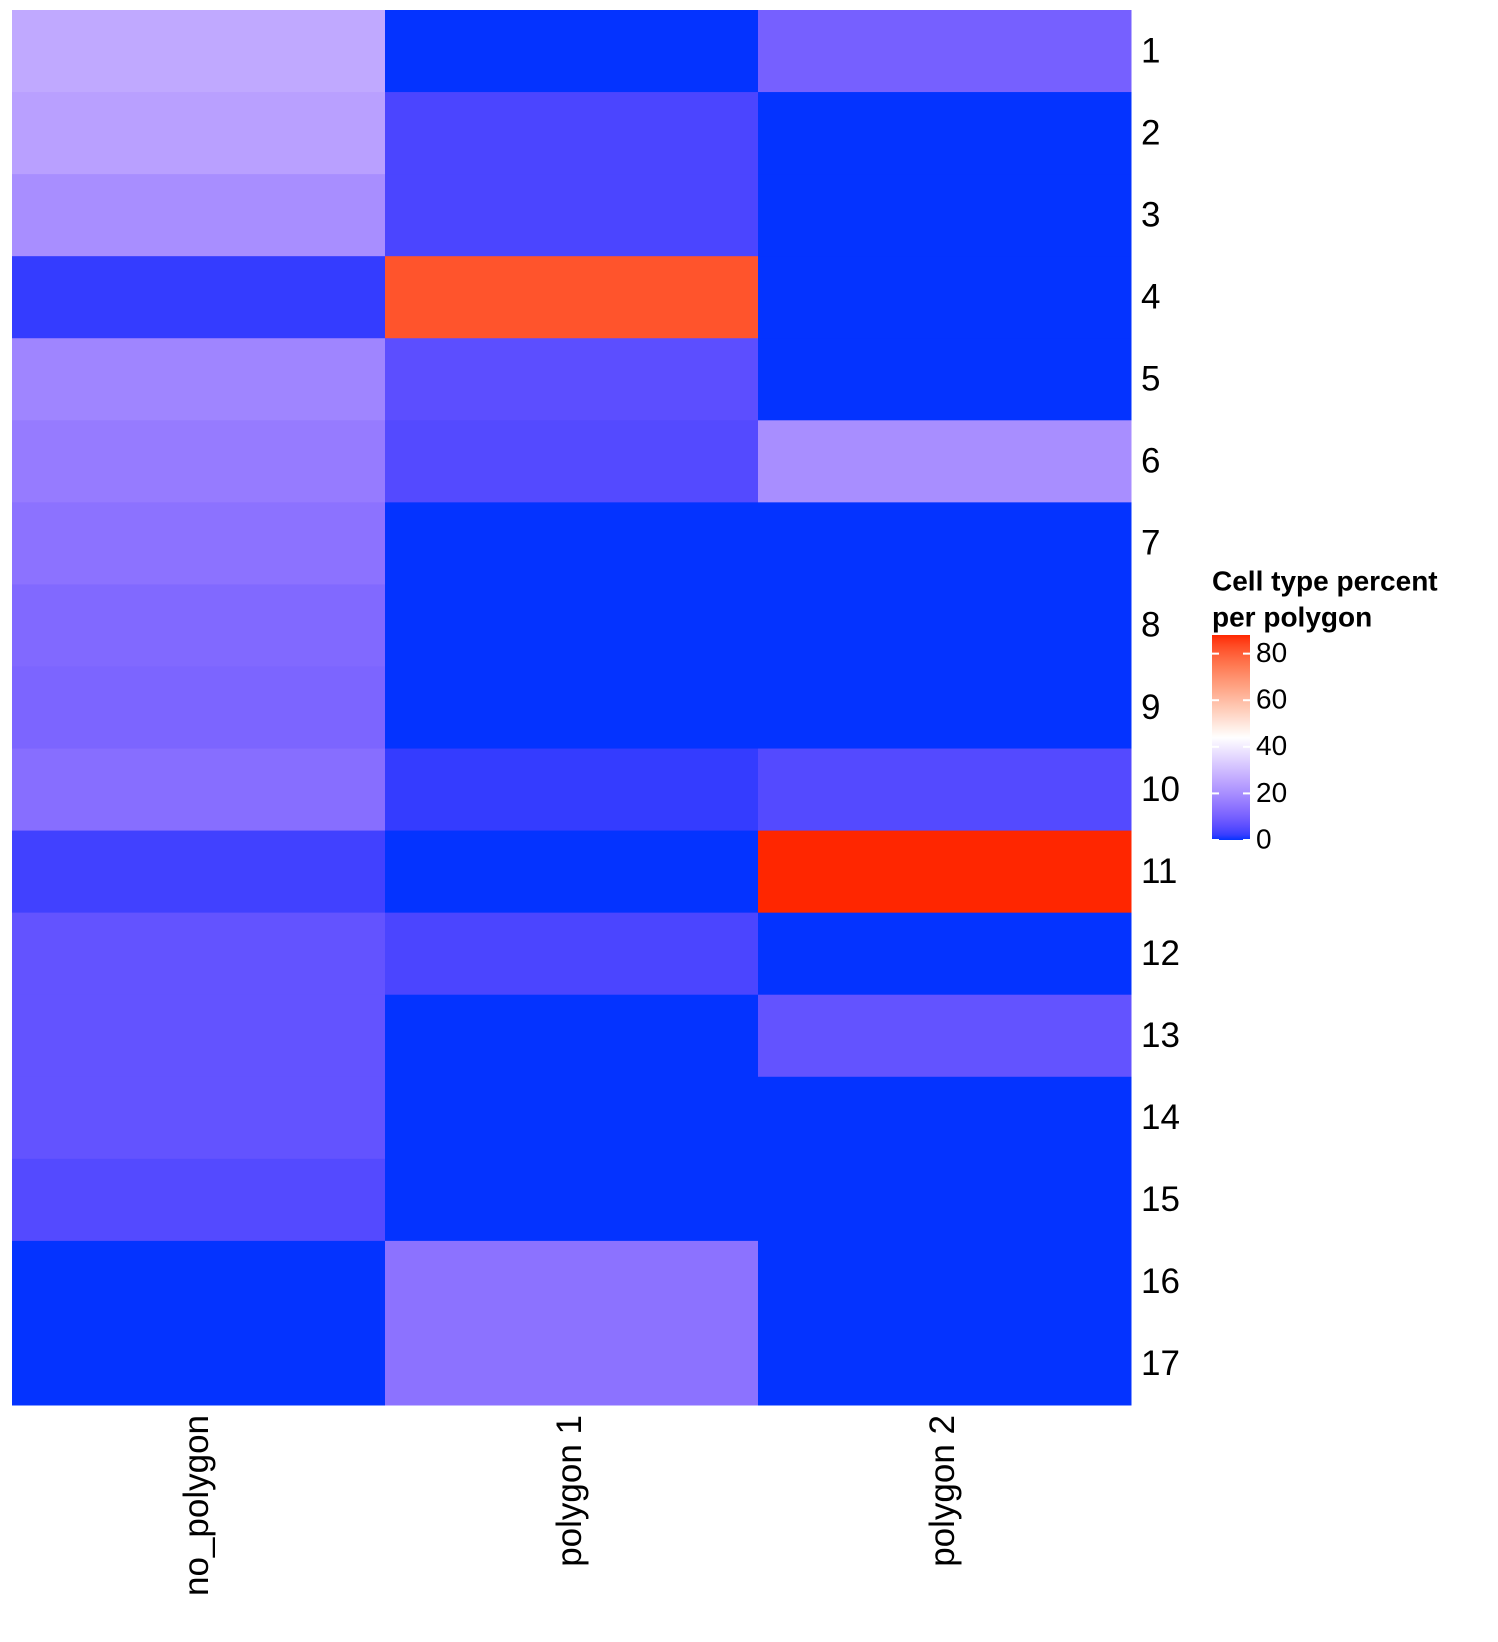 The width and height of the screenshot is (1498, 1642). Describe the element at coordinates (569, 1491) in the screenshot. I see `x-tick-label: polygon 1` at that location.